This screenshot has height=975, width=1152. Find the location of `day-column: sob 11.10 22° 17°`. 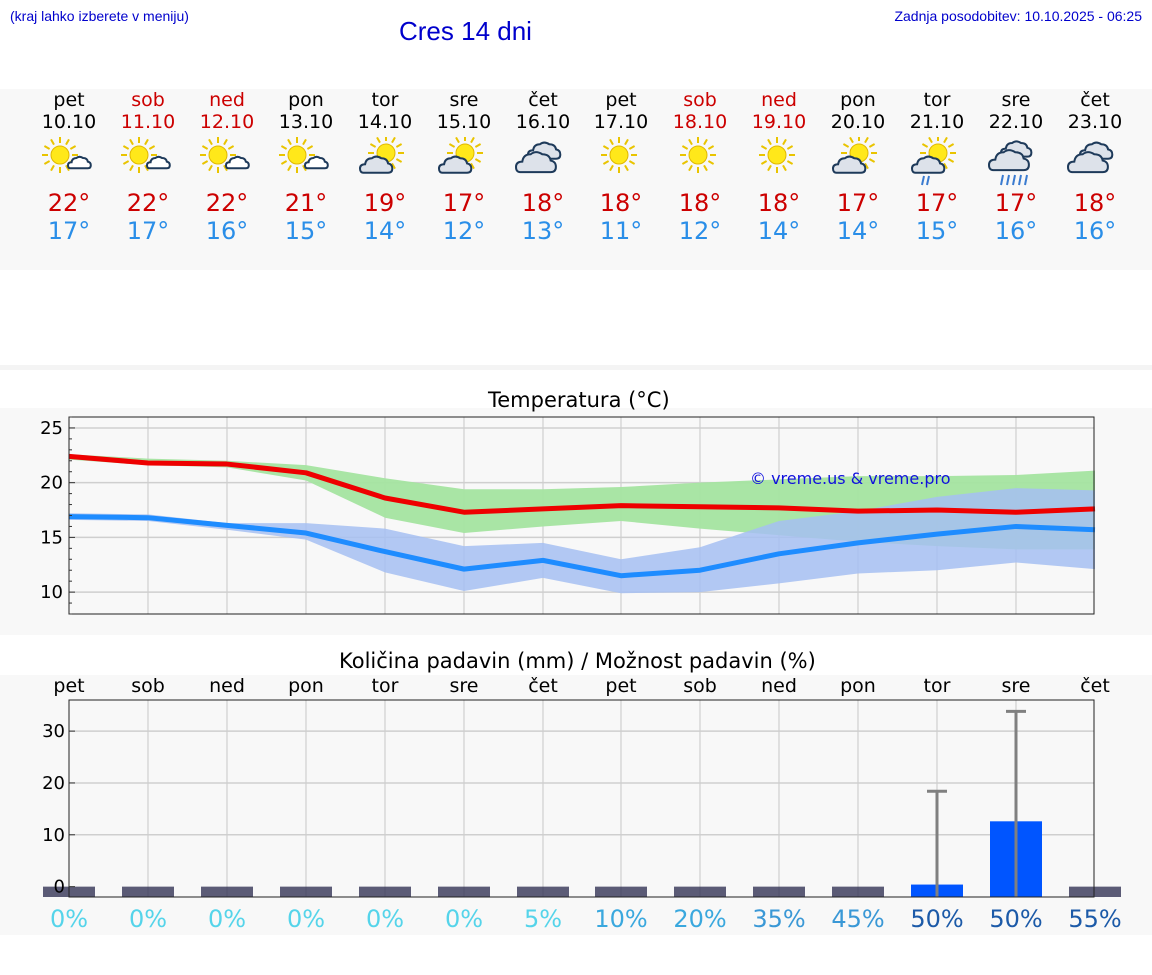

day-column: sob 11.10 22° 17° is located at coordinates (148, 167).